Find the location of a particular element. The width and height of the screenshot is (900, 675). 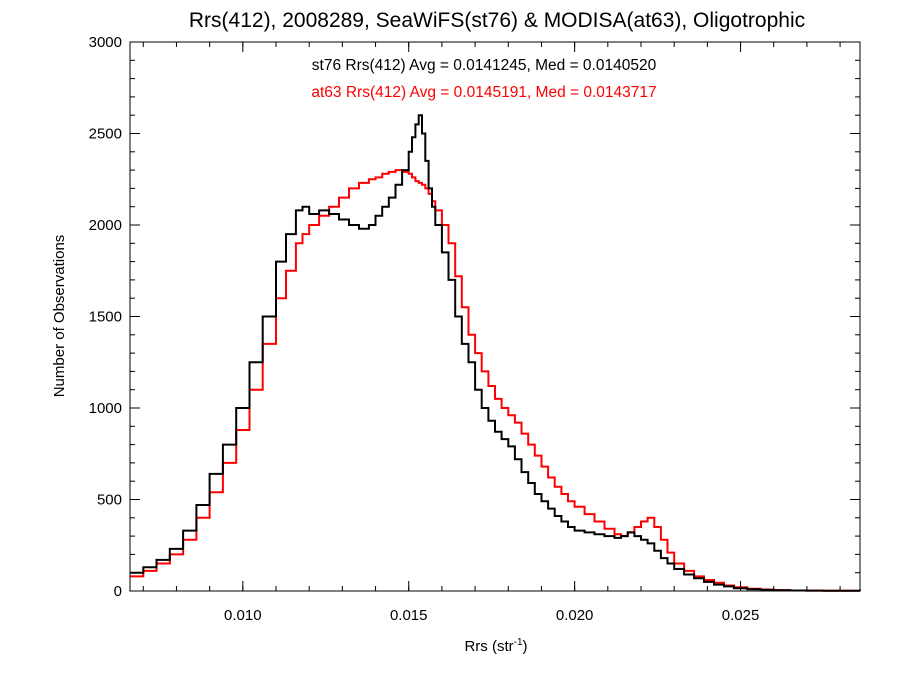

y-tick-label: 2000 is located at coordinates (105, 225).